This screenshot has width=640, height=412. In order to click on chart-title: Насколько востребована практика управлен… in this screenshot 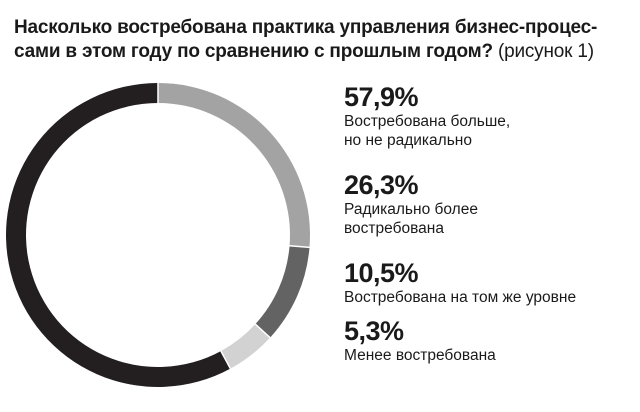, I will do `click(322, 40)`.